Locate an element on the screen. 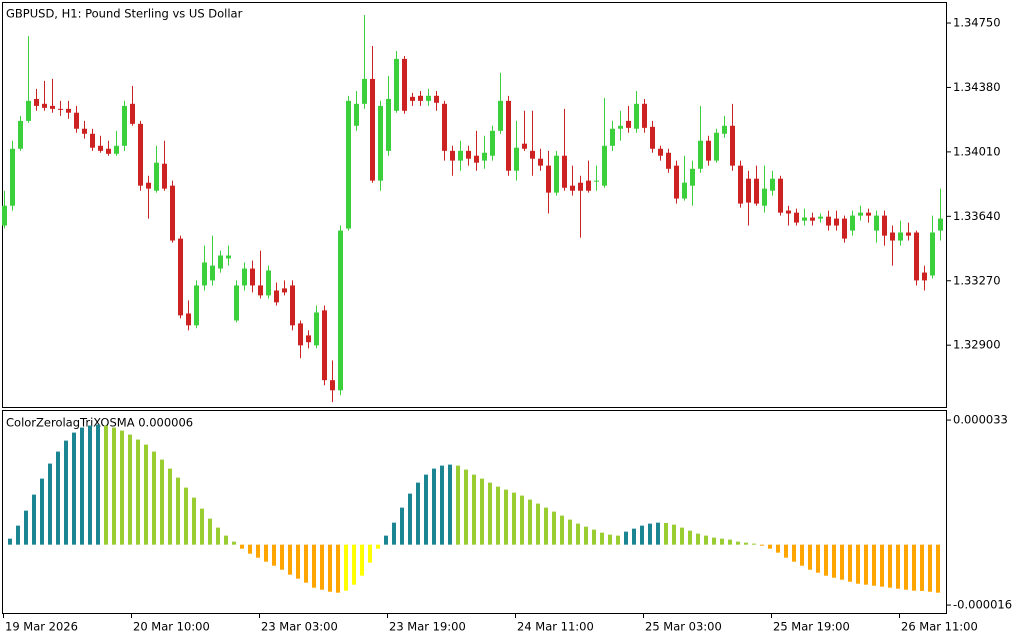  chart-title: GBPUSD, H1: Pound Sterling vs US Dollar is located at coordinates (124, 14).